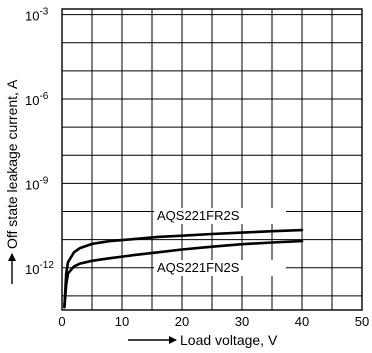  I want to click on x-tick-label: 20, so click(182, 321).